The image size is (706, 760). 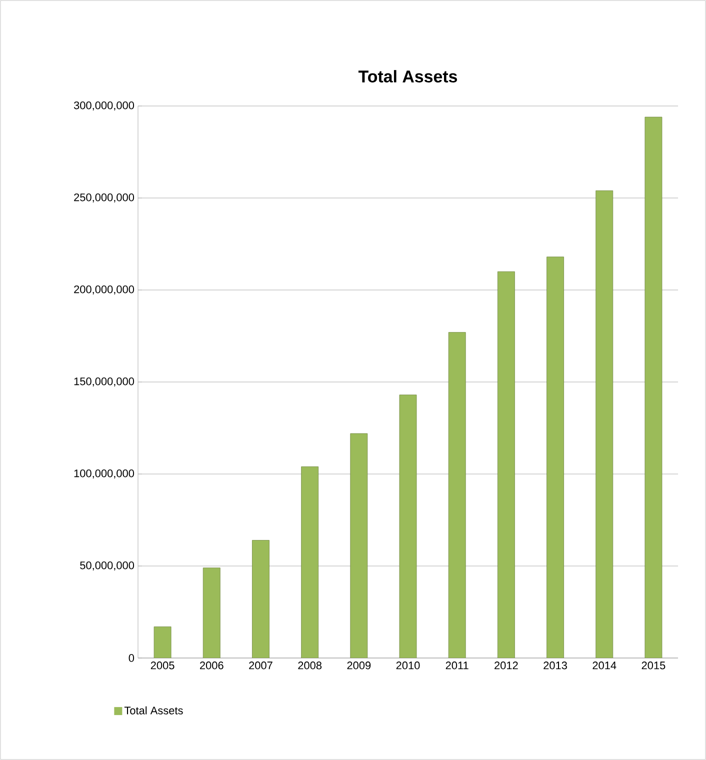 What do you see at coordinates (104, 198) in the screenshot?
I see `y-tick-label: 250,000,000` at bounding box center [104, 198].